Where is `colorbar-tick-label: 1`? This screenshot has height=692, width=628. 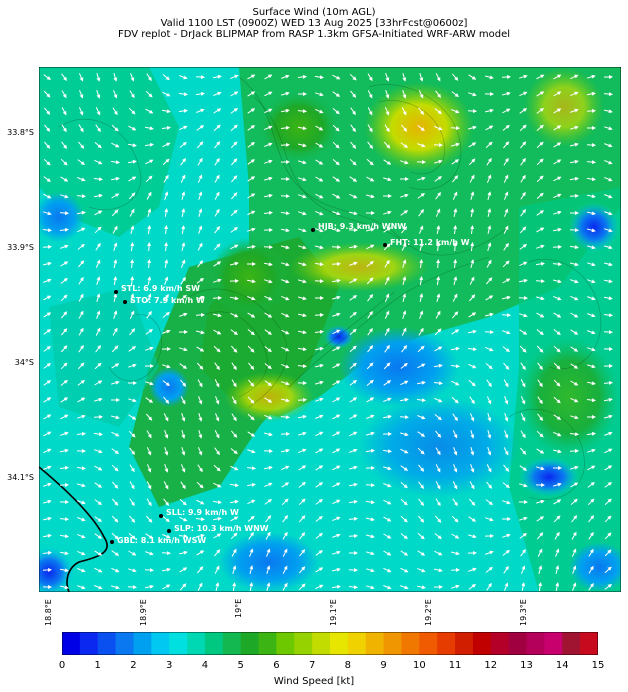 colorbar-tick-label: 1 is located at coordinates (97, 665).